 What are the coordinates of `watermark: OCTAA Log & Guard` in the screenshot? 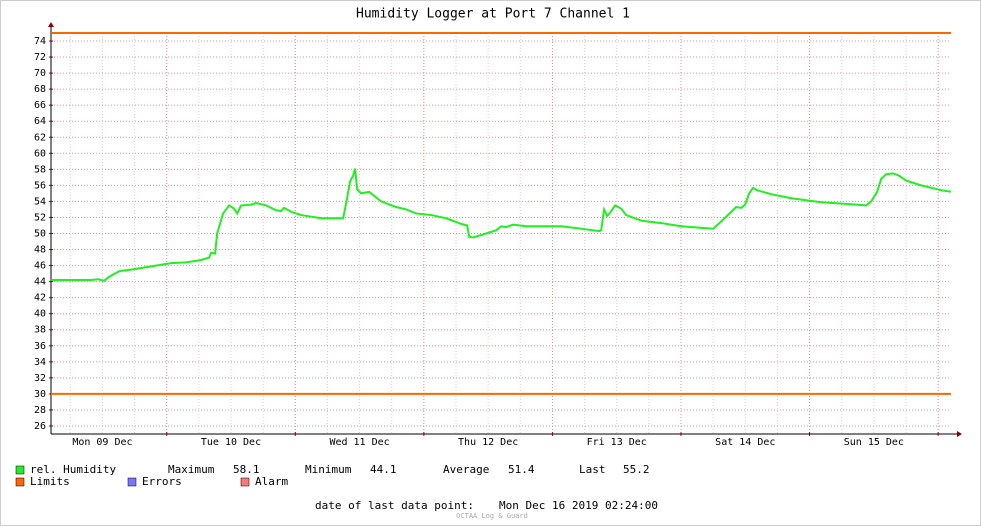 It's located at (492, 516).